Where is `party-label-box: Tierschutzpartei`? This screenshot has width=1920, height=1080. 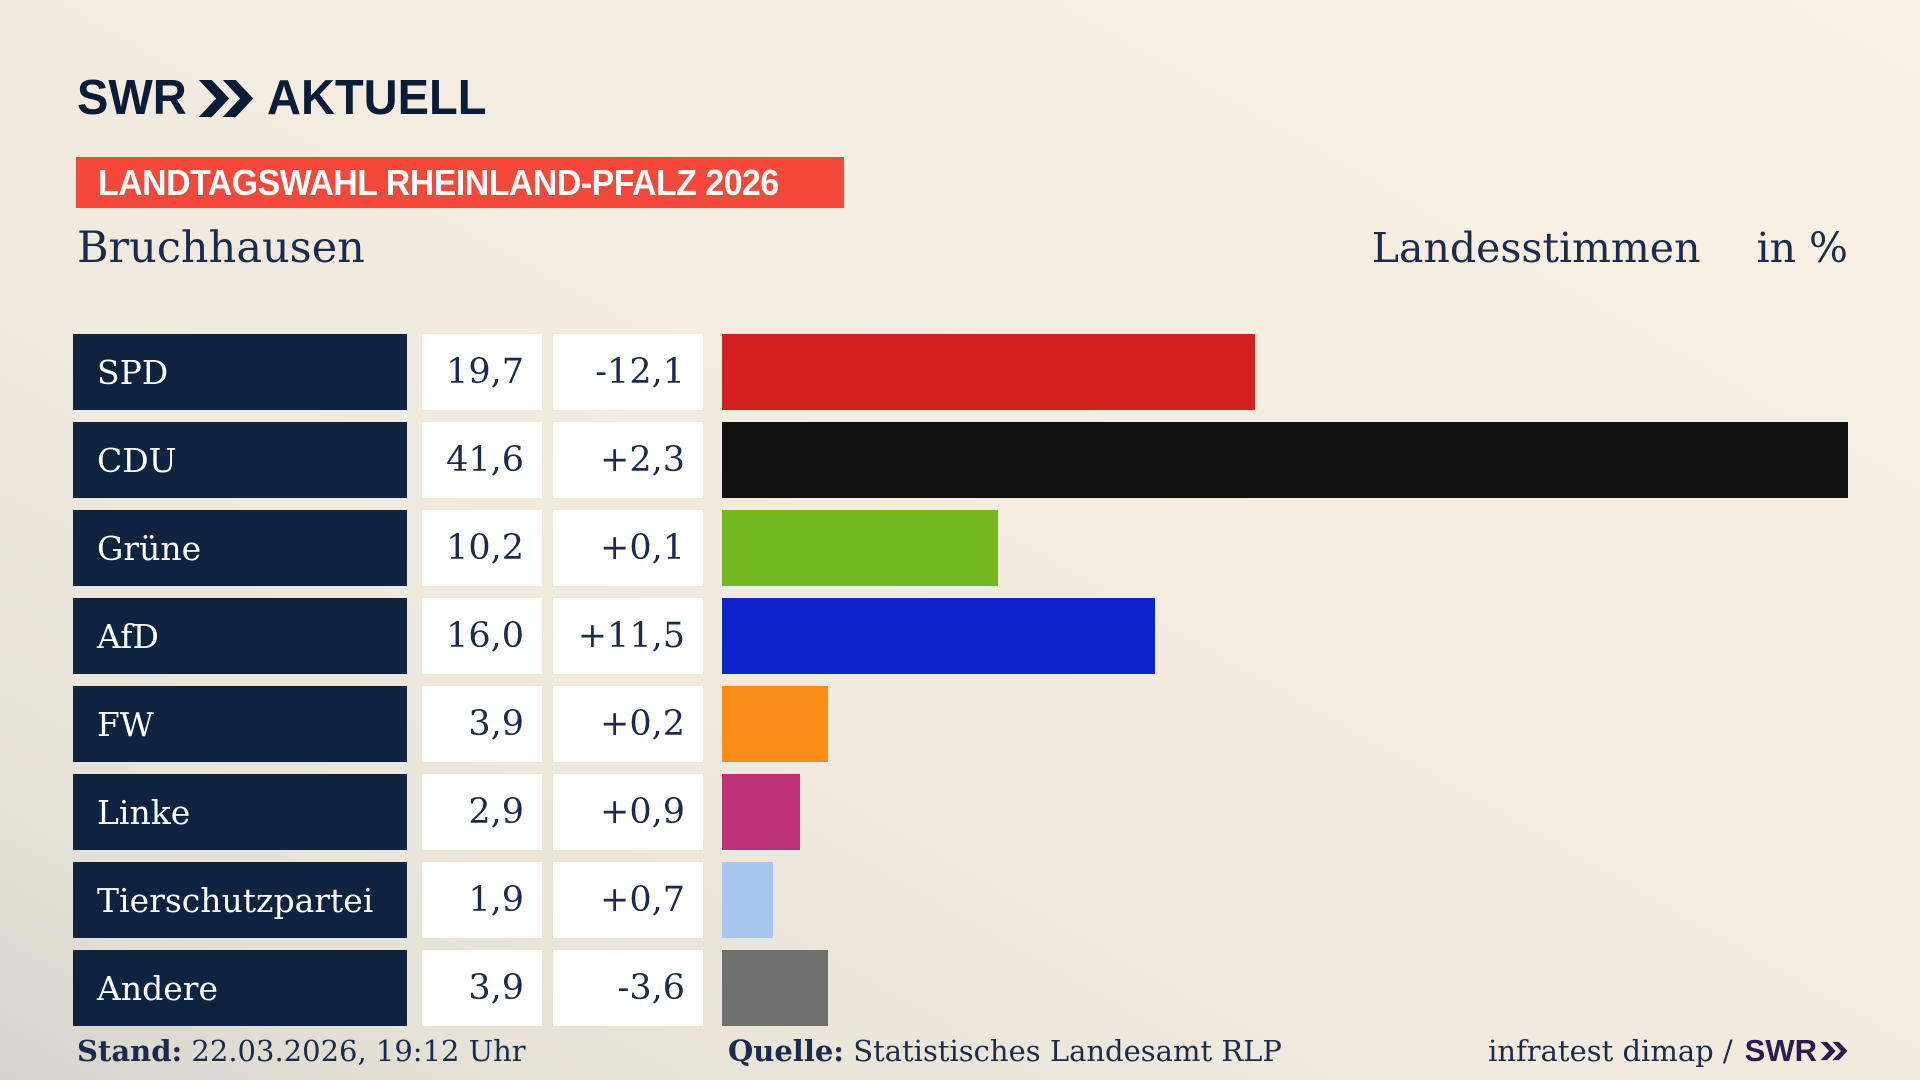 party-label-box: Tierschutzpartei is located at coordinates (240, 900).